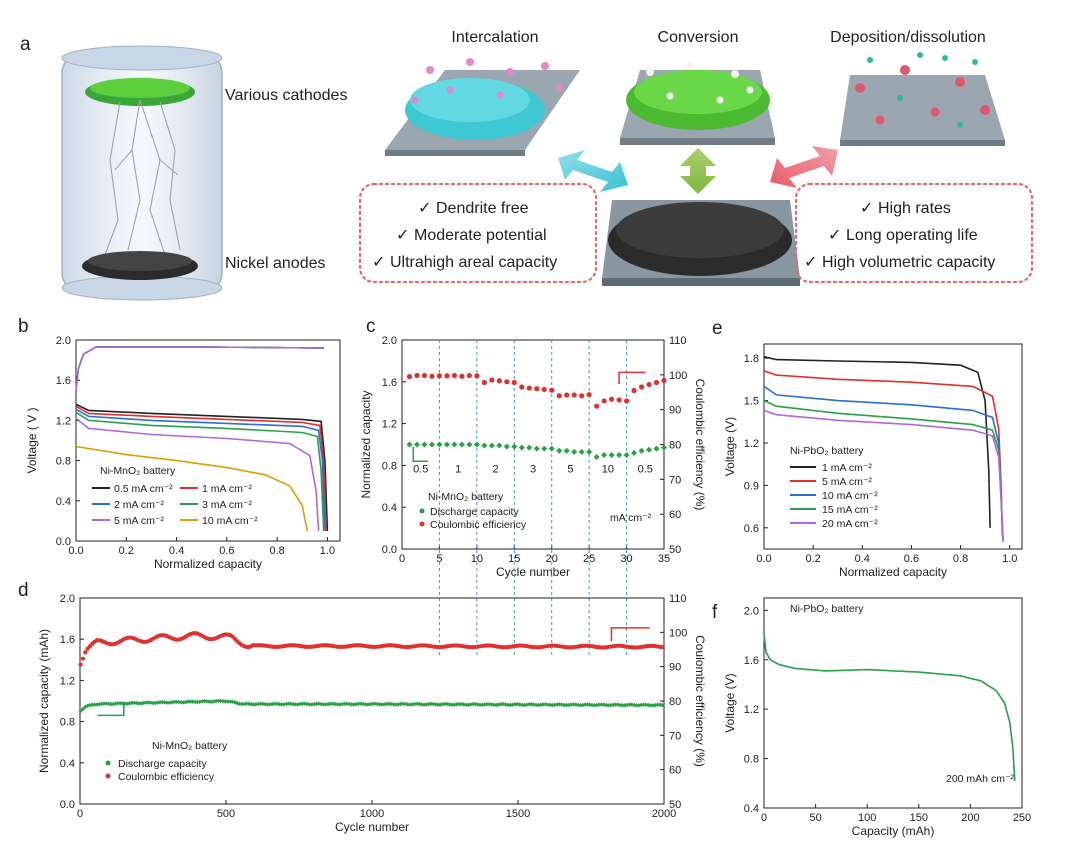 This screenshot has height=862, width=1080. Describe the element at coordinates (230, 521) in the screenshot. I see `legend-label: 10 mA cm⁻²` at that location.